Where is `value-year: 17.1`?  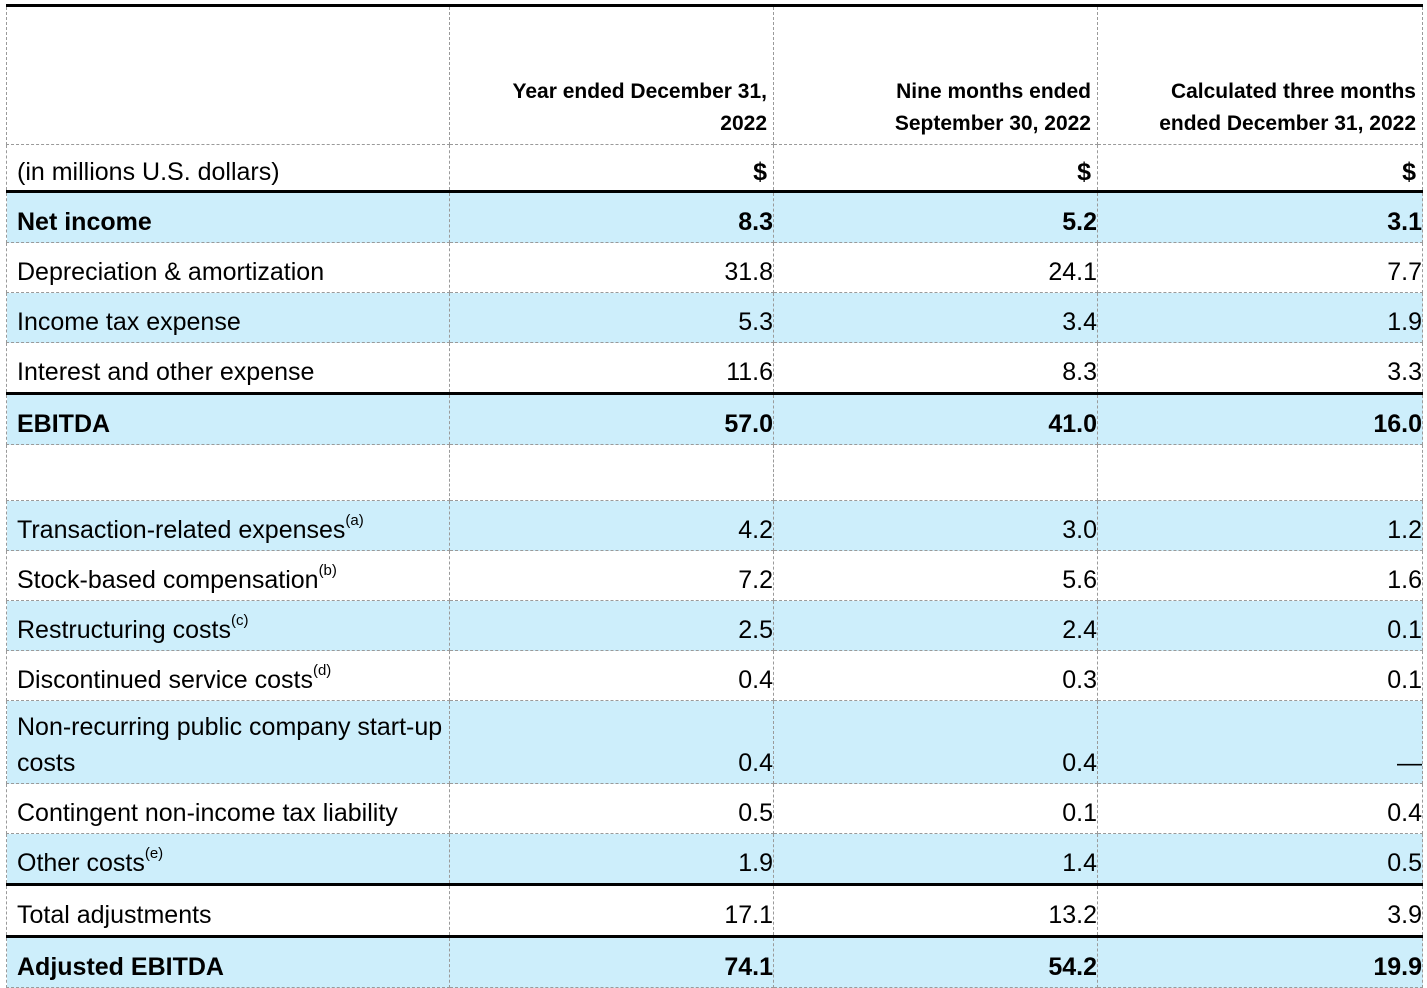 value-year: 17.1 is located at coordinates (611, 910).